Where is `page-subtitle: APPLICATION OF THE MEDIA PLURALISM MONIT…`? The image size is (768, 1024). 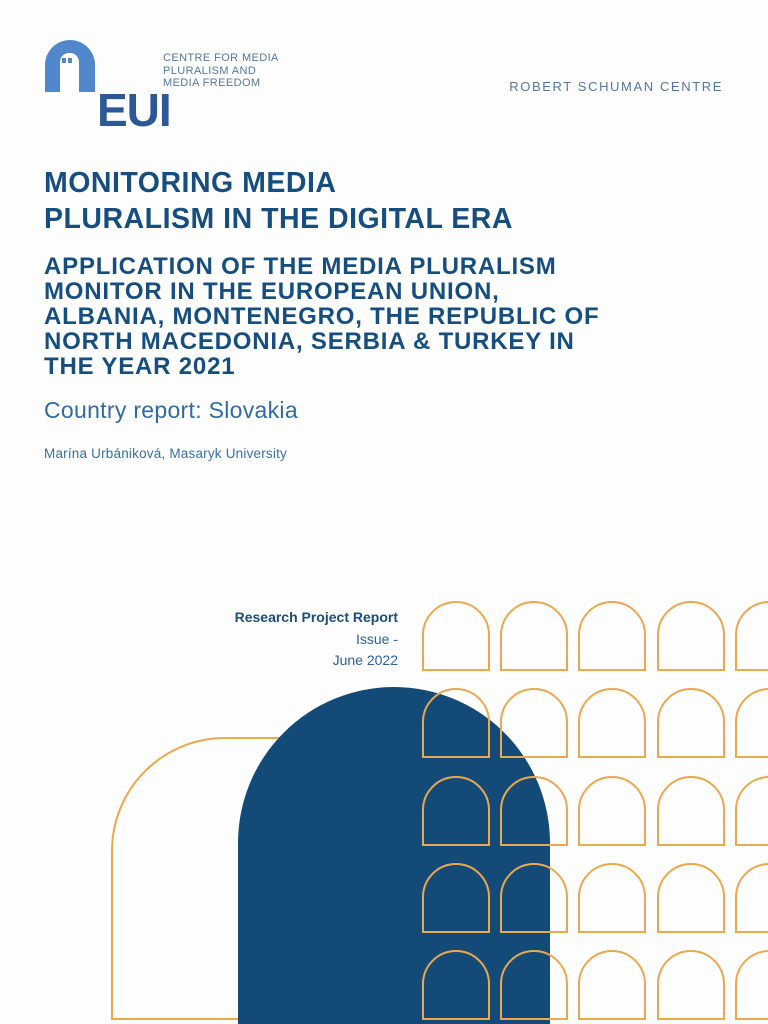 page-subtitle: APPLICATION OF THE MEDIA PLURALISM MONIT… is located at coordinates (321, 316).